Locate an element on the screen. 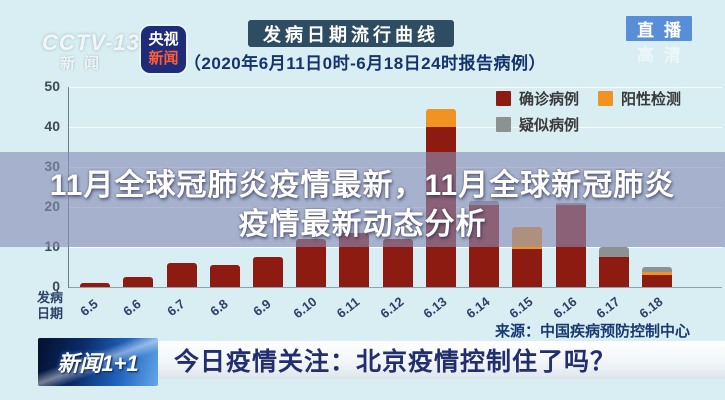 The image size is (725, 400). x-axis-title-line1: 发病 is located at coordinates (49, 297).